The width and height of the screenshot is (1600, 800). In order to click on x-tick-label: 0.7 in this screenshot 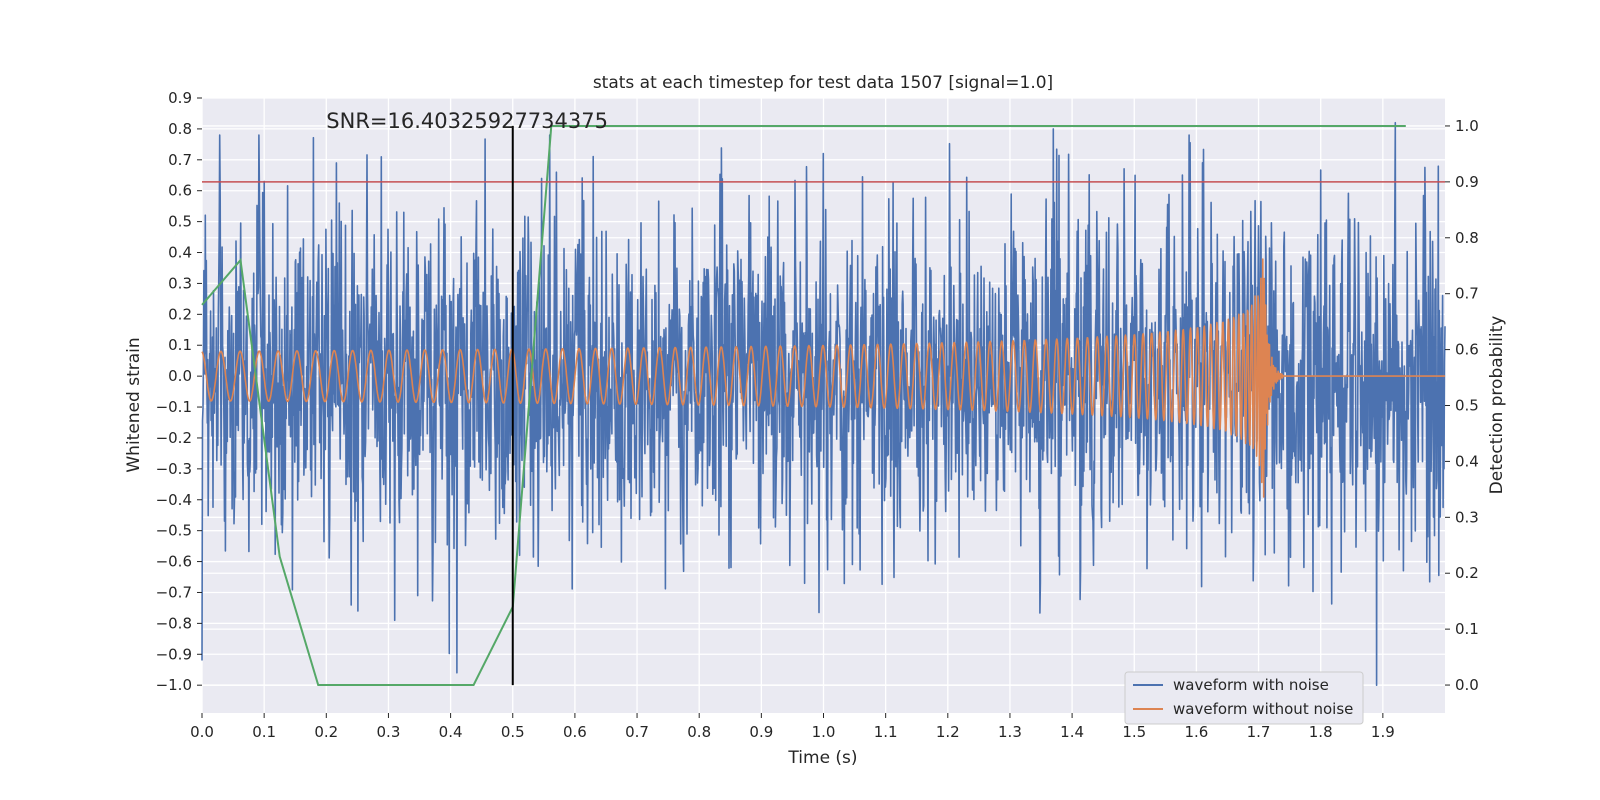, I will do `click(637, 732)`.